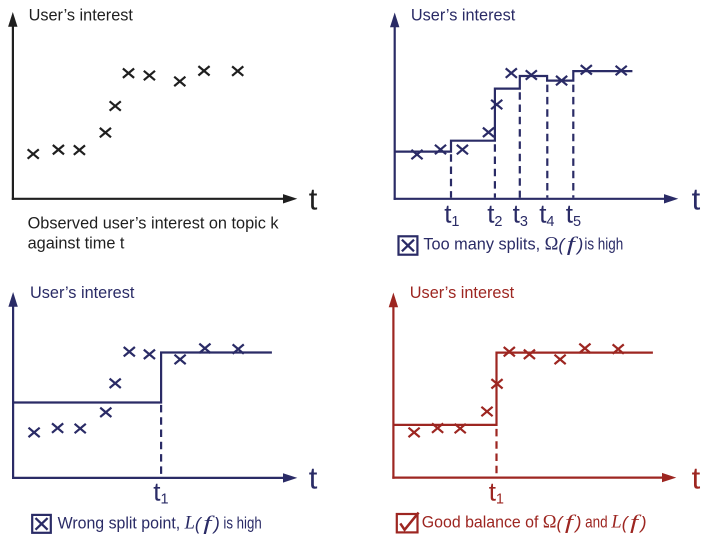 The image size is (703, 534). I want to click on svg-text: t2, so click(494, 213).